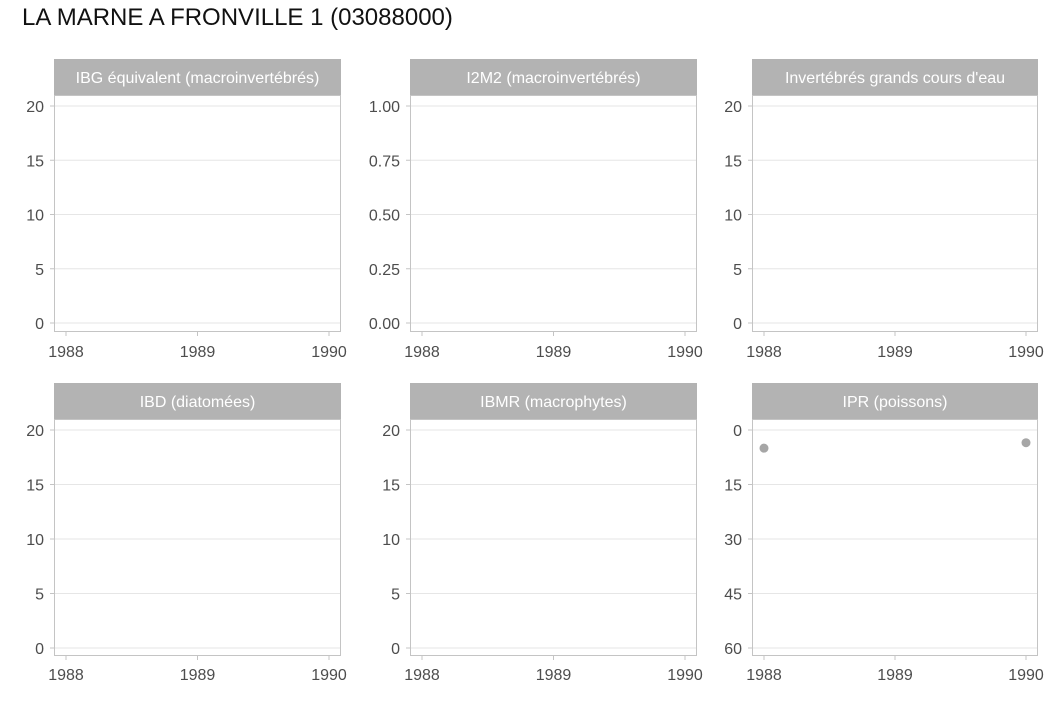 The image size is (1062, 708). I want to click on facet-panel: IBD (diatomées) 0 5 10 15 20 1988 1989 1990, so click(186, 533).